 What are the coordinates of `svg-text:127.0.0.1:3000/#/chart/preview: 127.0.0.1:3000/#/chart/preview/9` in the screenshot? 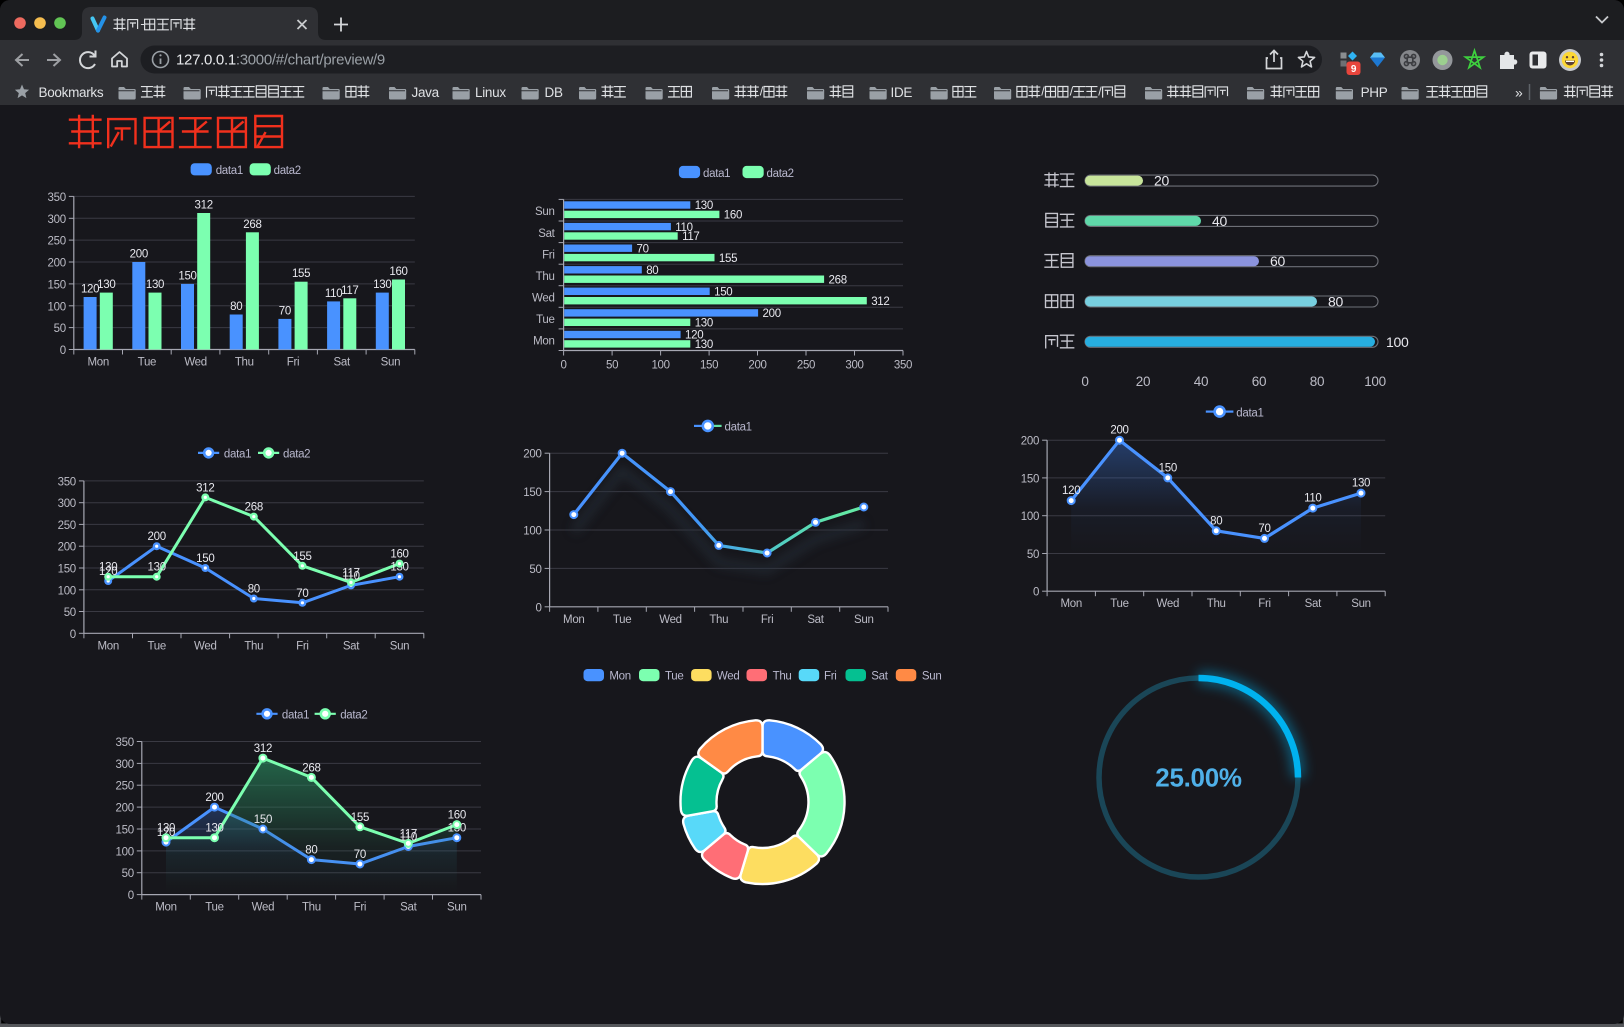 It's located at (280, 60).